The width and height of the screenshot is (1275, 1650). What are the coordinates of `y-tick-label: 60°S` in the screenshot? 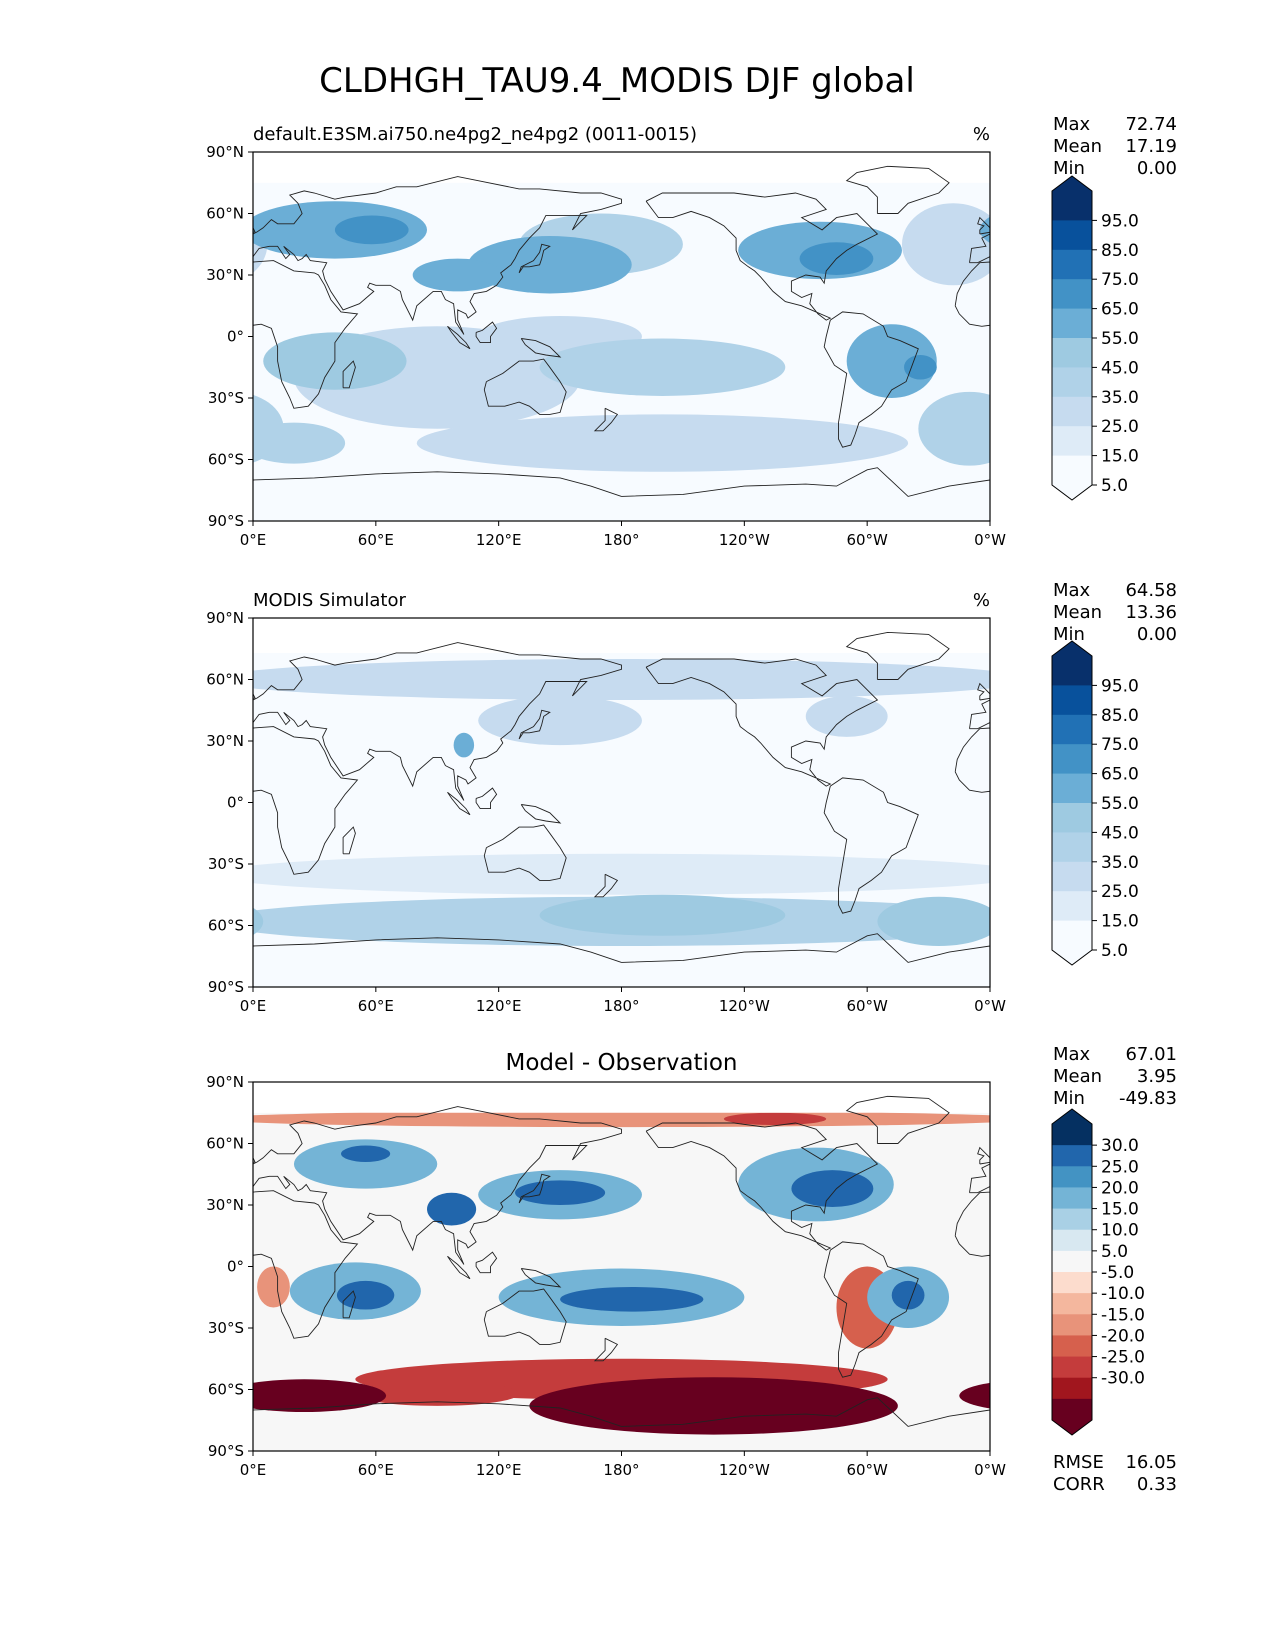 It's located at (226, 460).